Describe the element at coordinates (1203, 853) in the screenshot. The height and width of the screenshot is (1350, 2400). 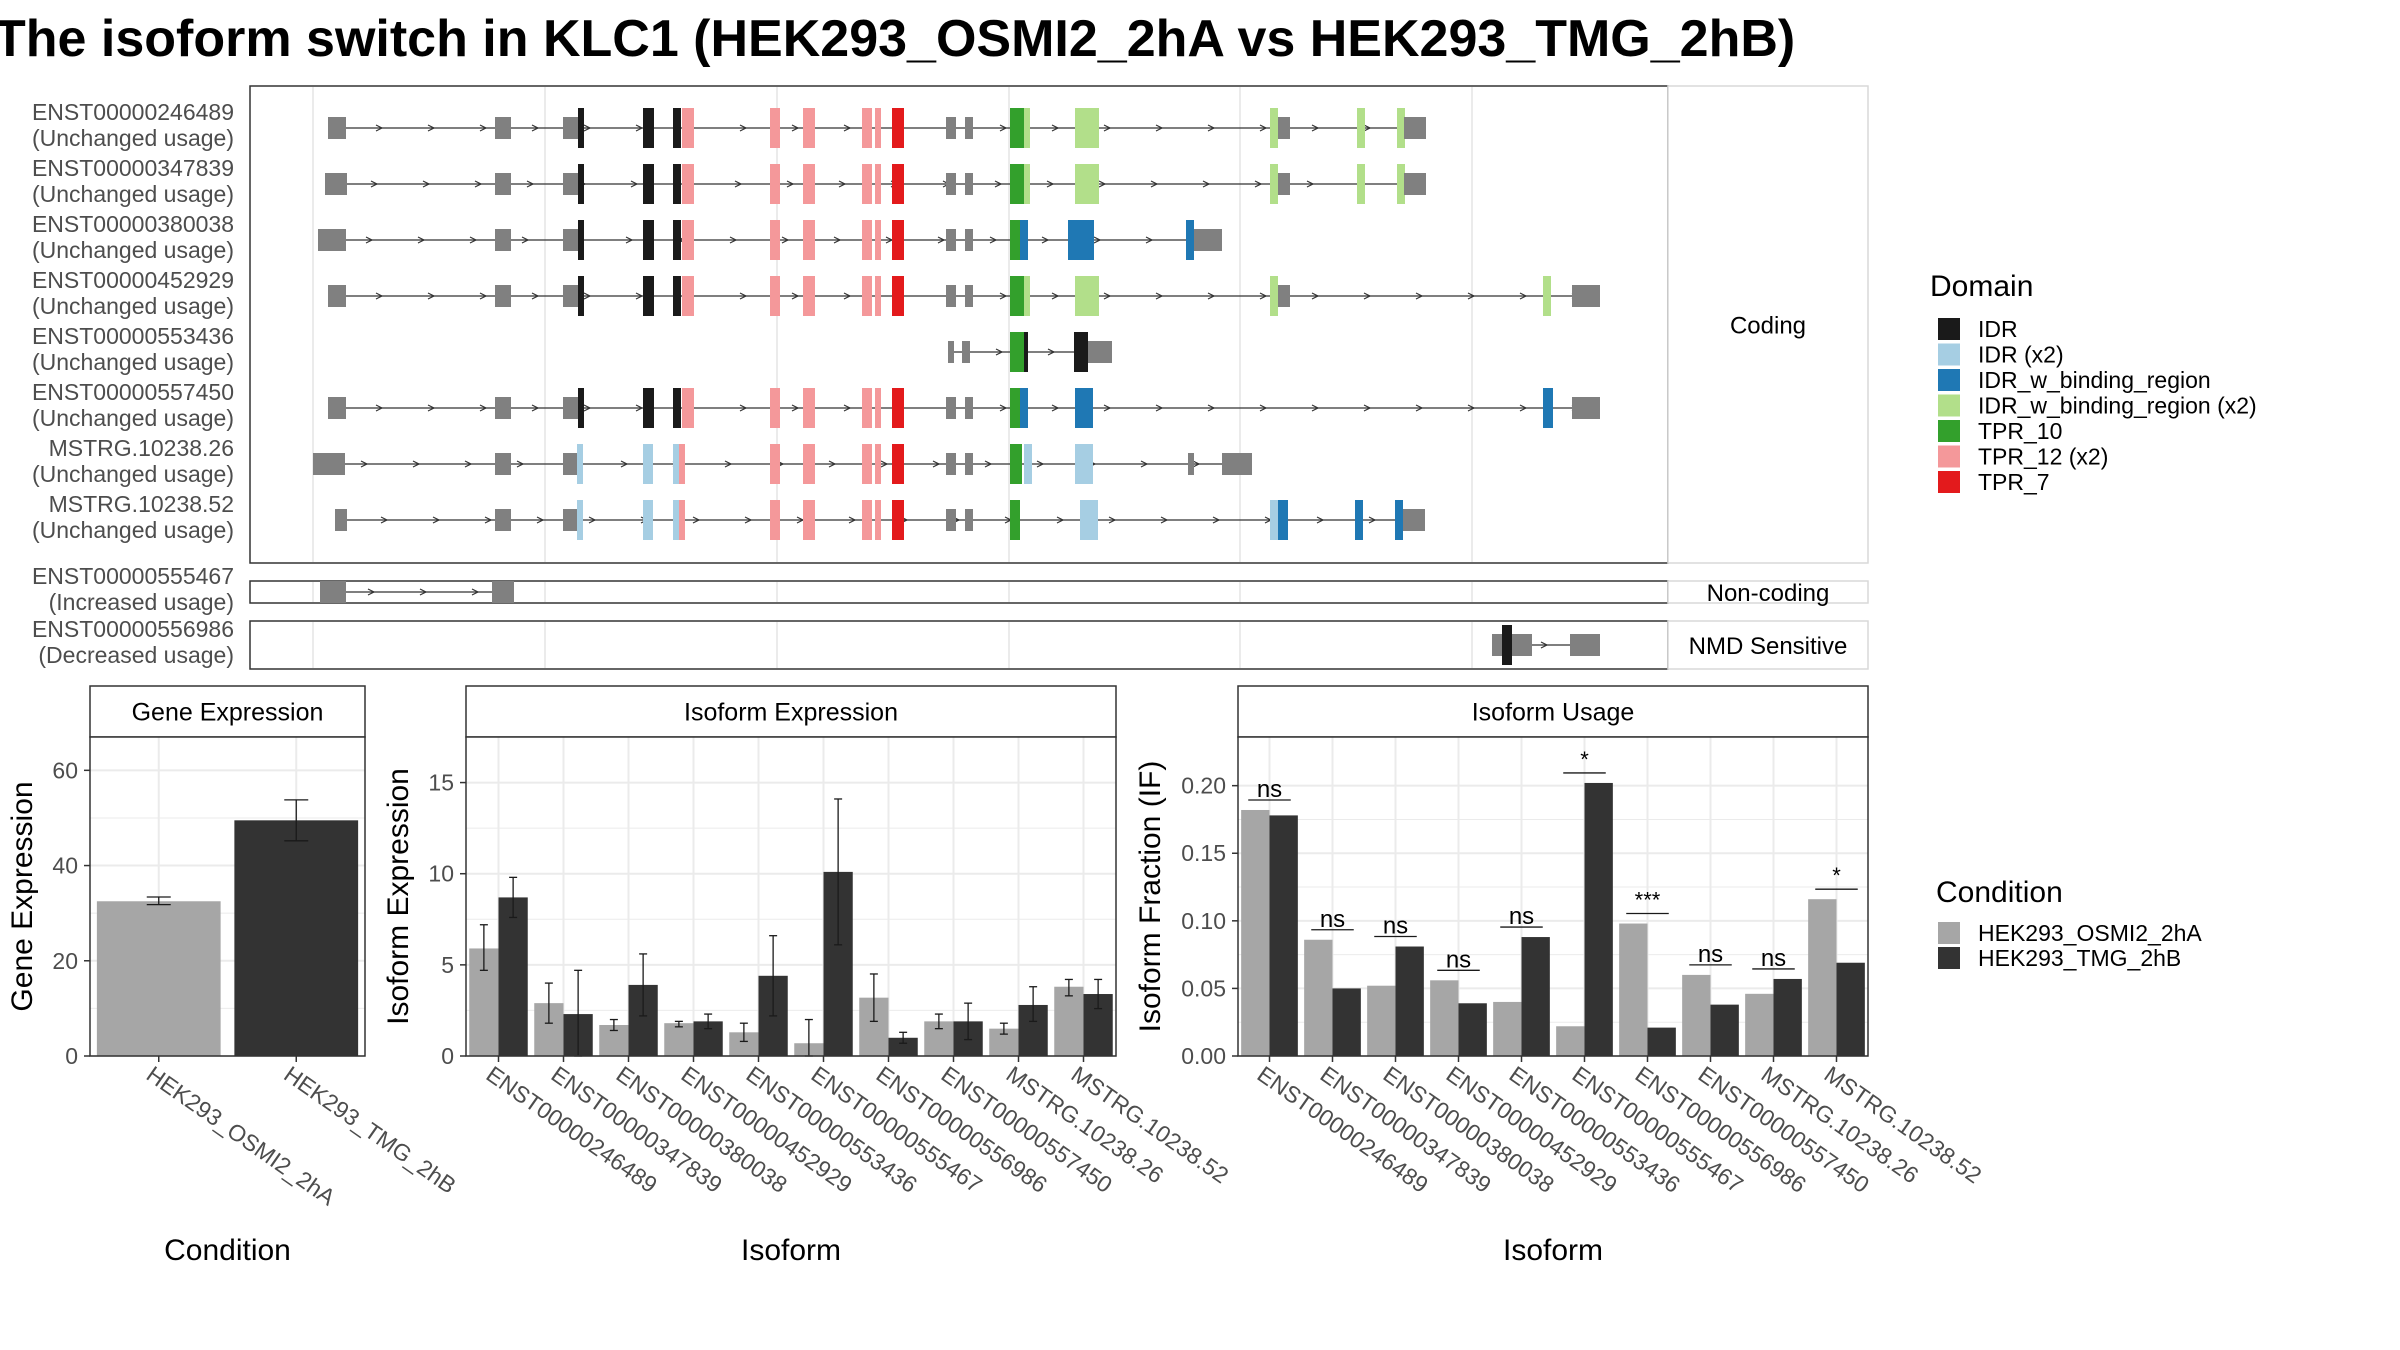
I see `y-tick-label: 0.15` at that location.